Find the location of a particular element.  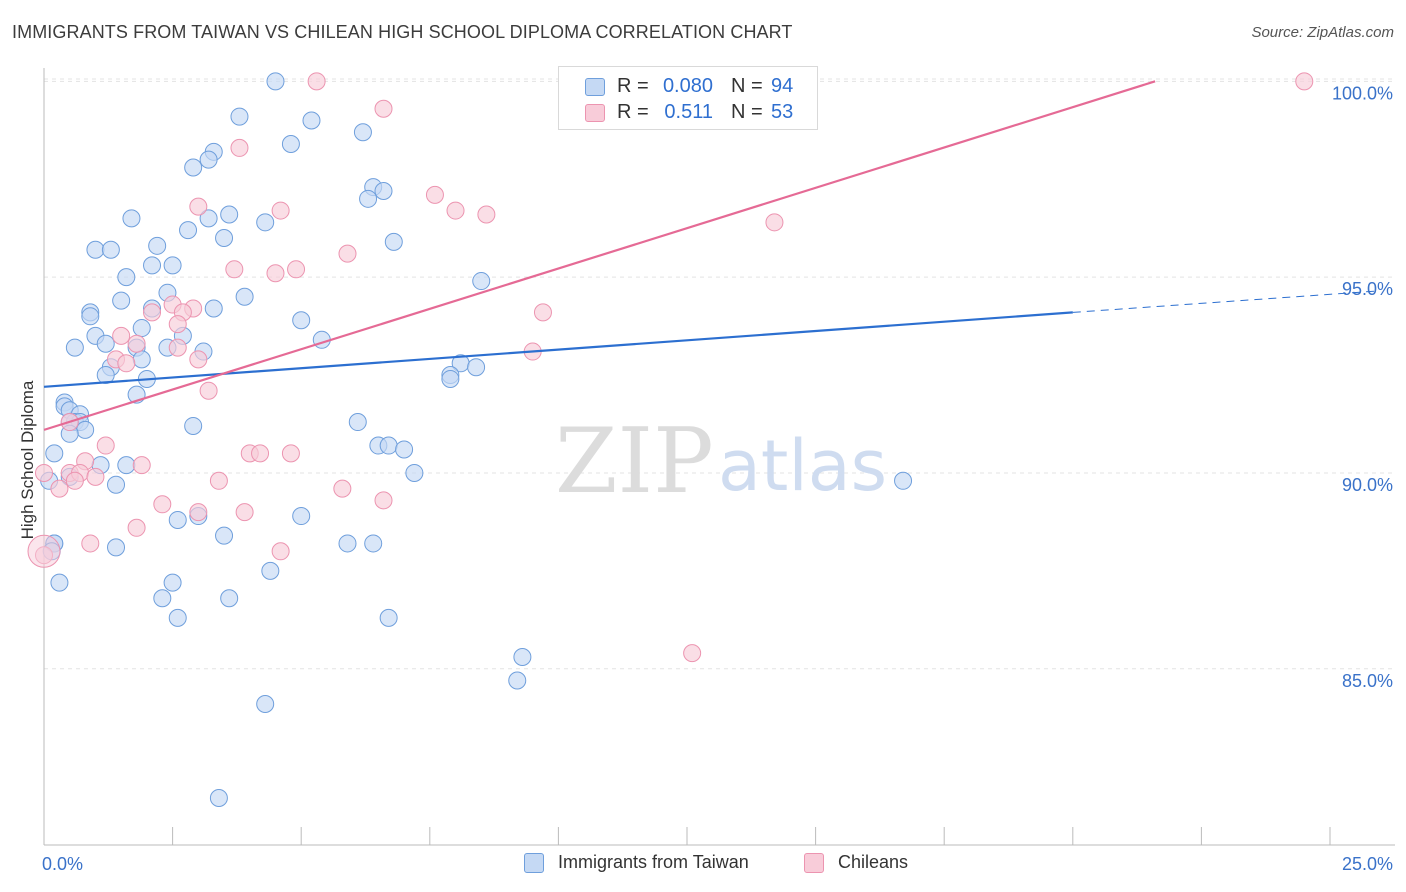

series-legend: Immigrants from Taiwan Chileans is located at coordinates (703, 864).